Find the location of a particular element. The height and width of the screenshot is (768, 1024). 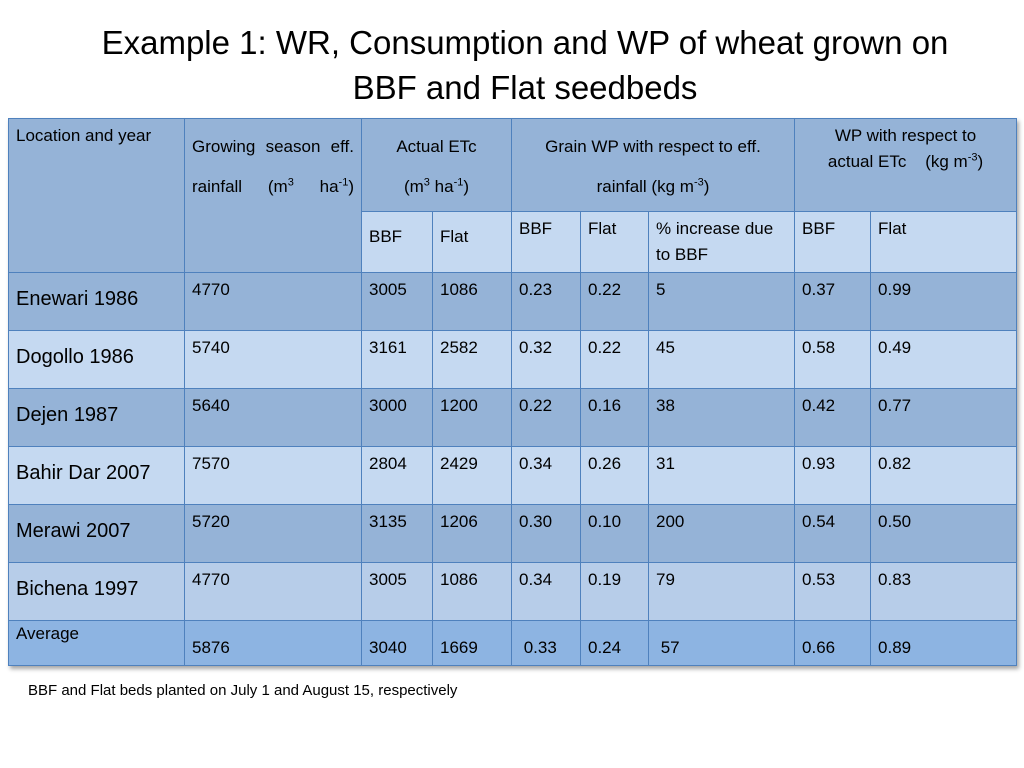

row-wp-flat: 0.99 is located at coordinates (944, 301).